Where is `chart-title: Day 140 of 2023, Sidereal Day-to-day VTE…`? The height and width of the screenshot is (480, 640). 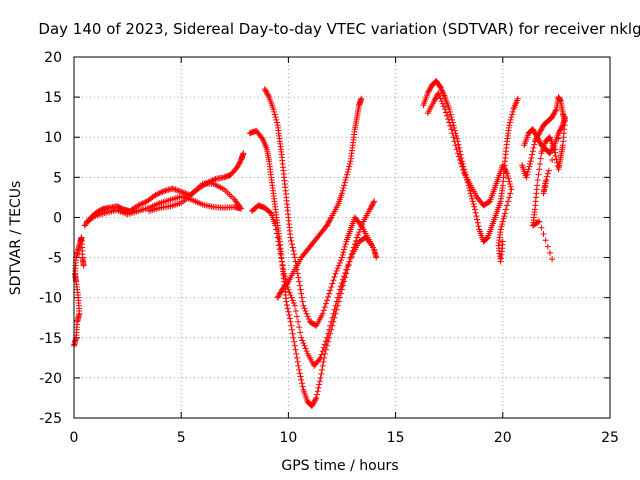 chart-title: Day 140 of 2023, Sidereal Day-to-day VTE… is located at coordinates (339, 29).